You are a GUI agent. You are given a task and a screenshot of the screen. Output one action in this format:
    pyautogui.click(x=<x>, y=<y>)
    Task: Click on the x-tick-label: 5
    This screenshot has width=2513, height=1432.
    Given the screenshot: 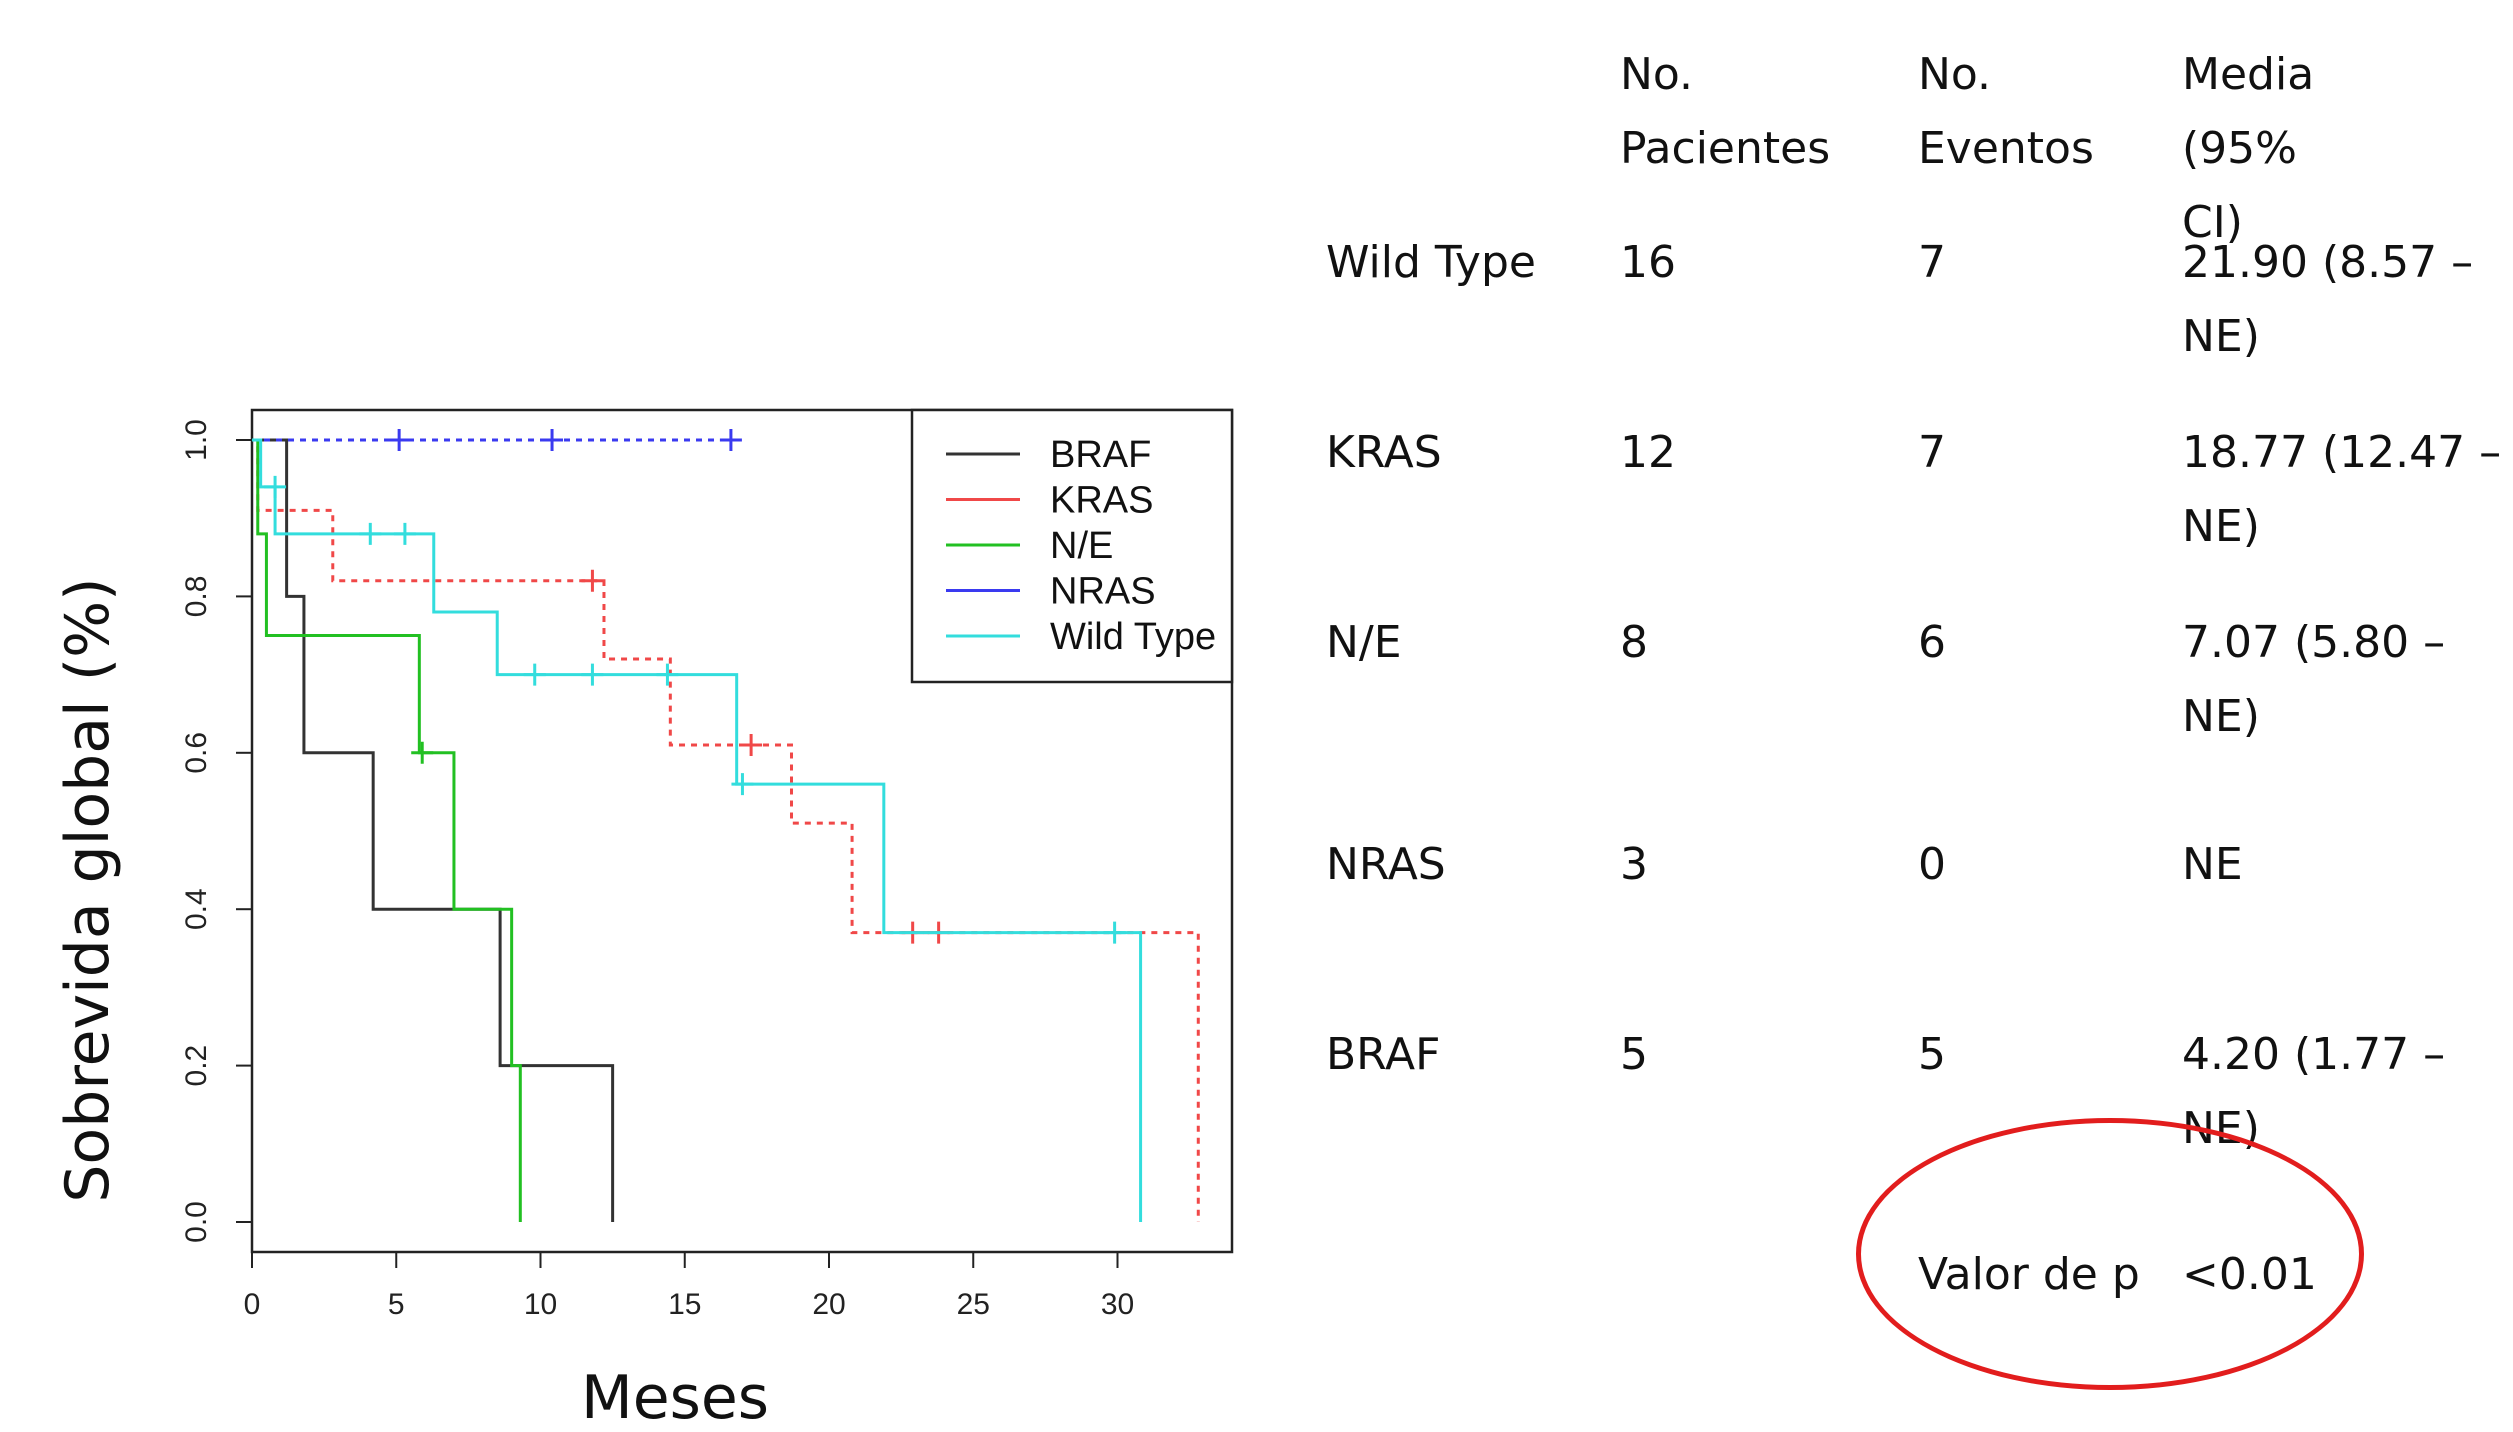 What is the action you would take?
    pyautogui.click(x=396, y=1304)
    